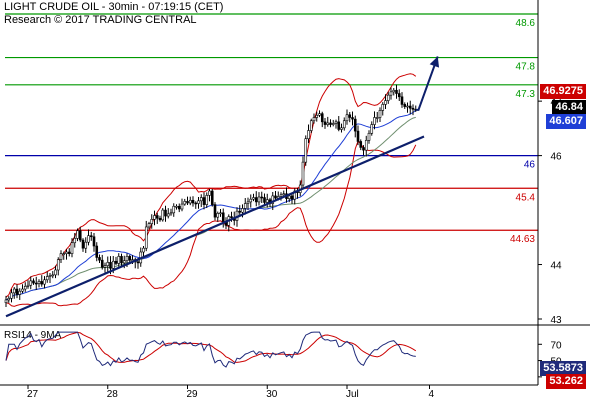 The height and width of the screenshot is (400, 590). Describe the element at coordinates (210, 349) in the screenshot. I see `rsi-line` at that location.